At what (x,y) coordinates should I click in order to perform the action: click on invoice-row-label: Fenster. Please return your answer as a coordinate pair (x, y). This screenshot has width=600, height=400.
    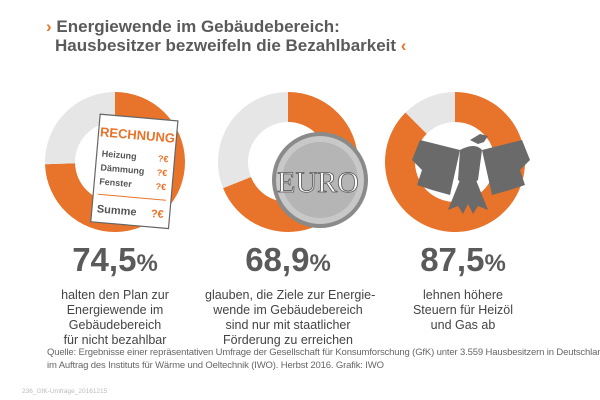
    Looking at the image, I should click on (116, 182).